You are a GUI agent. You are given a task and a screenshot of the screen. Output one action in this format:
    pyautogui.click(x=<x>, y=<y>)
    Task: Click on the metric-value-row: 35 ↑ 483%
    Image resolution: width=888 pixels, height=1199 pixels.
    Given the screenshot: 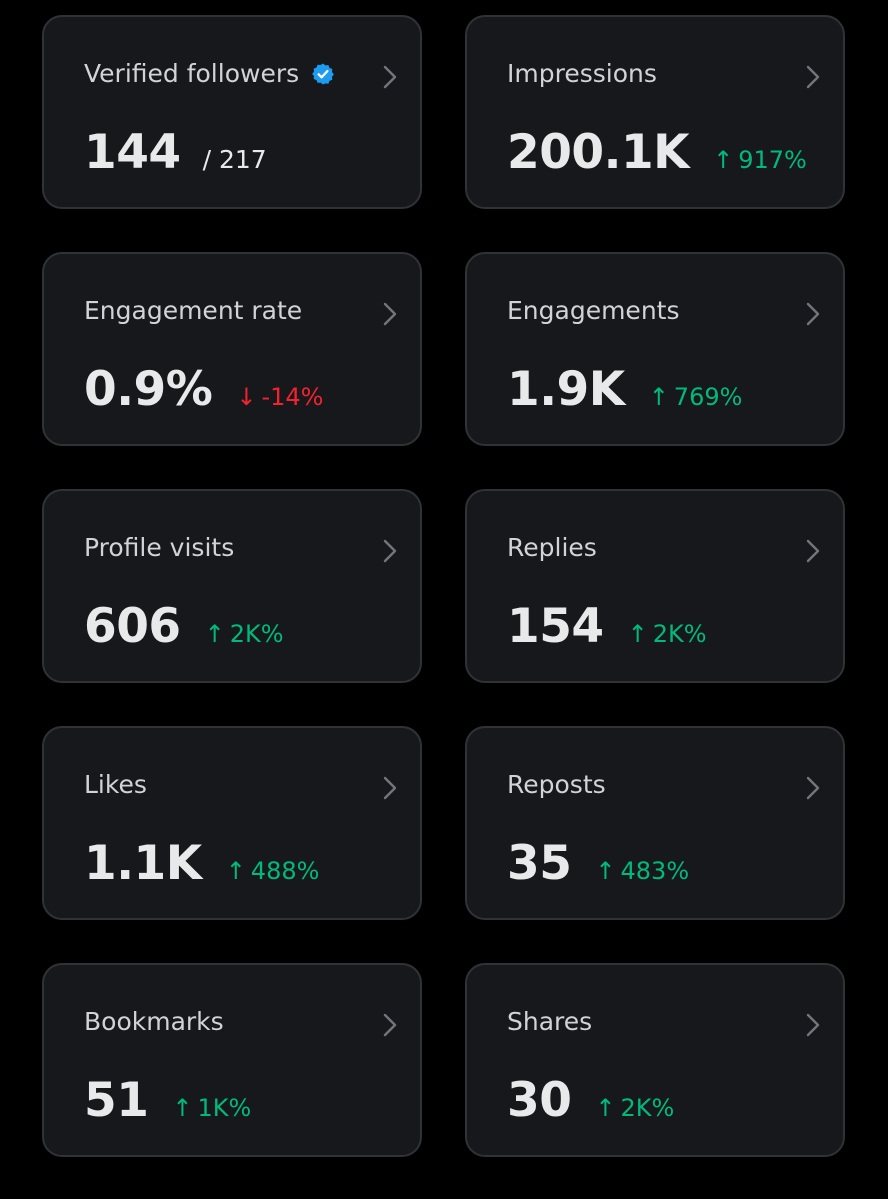 What is the action you would take?
    pyautogui.click(x=598, y=863)
    